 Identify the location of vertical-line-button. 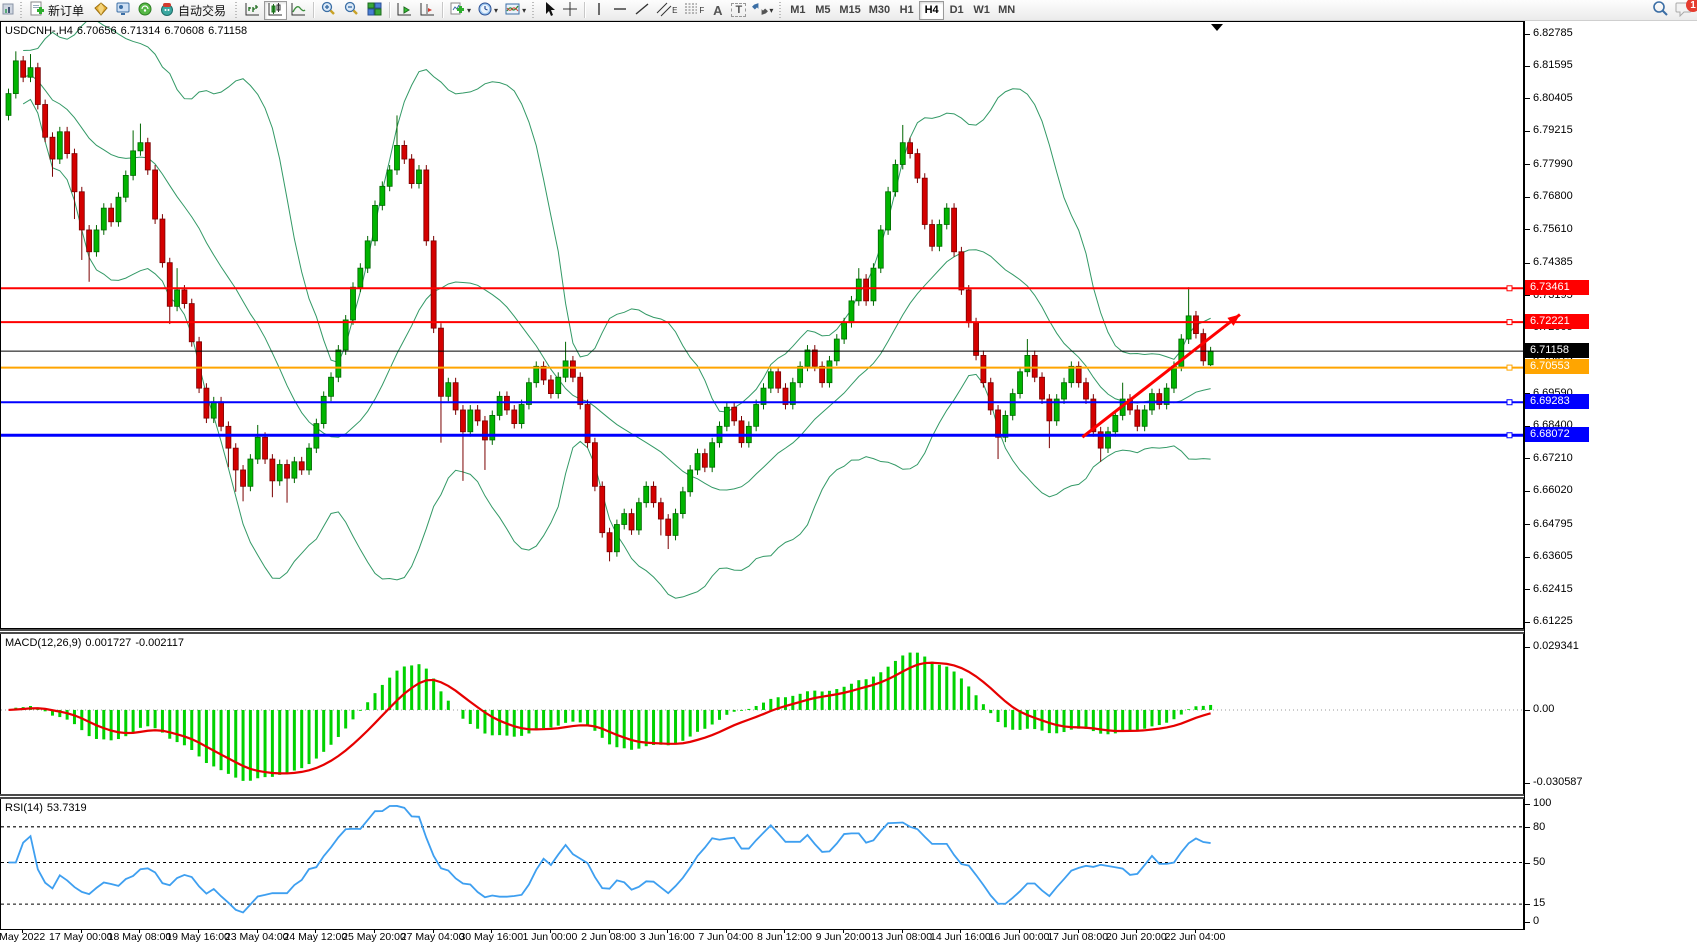
(598, 10).